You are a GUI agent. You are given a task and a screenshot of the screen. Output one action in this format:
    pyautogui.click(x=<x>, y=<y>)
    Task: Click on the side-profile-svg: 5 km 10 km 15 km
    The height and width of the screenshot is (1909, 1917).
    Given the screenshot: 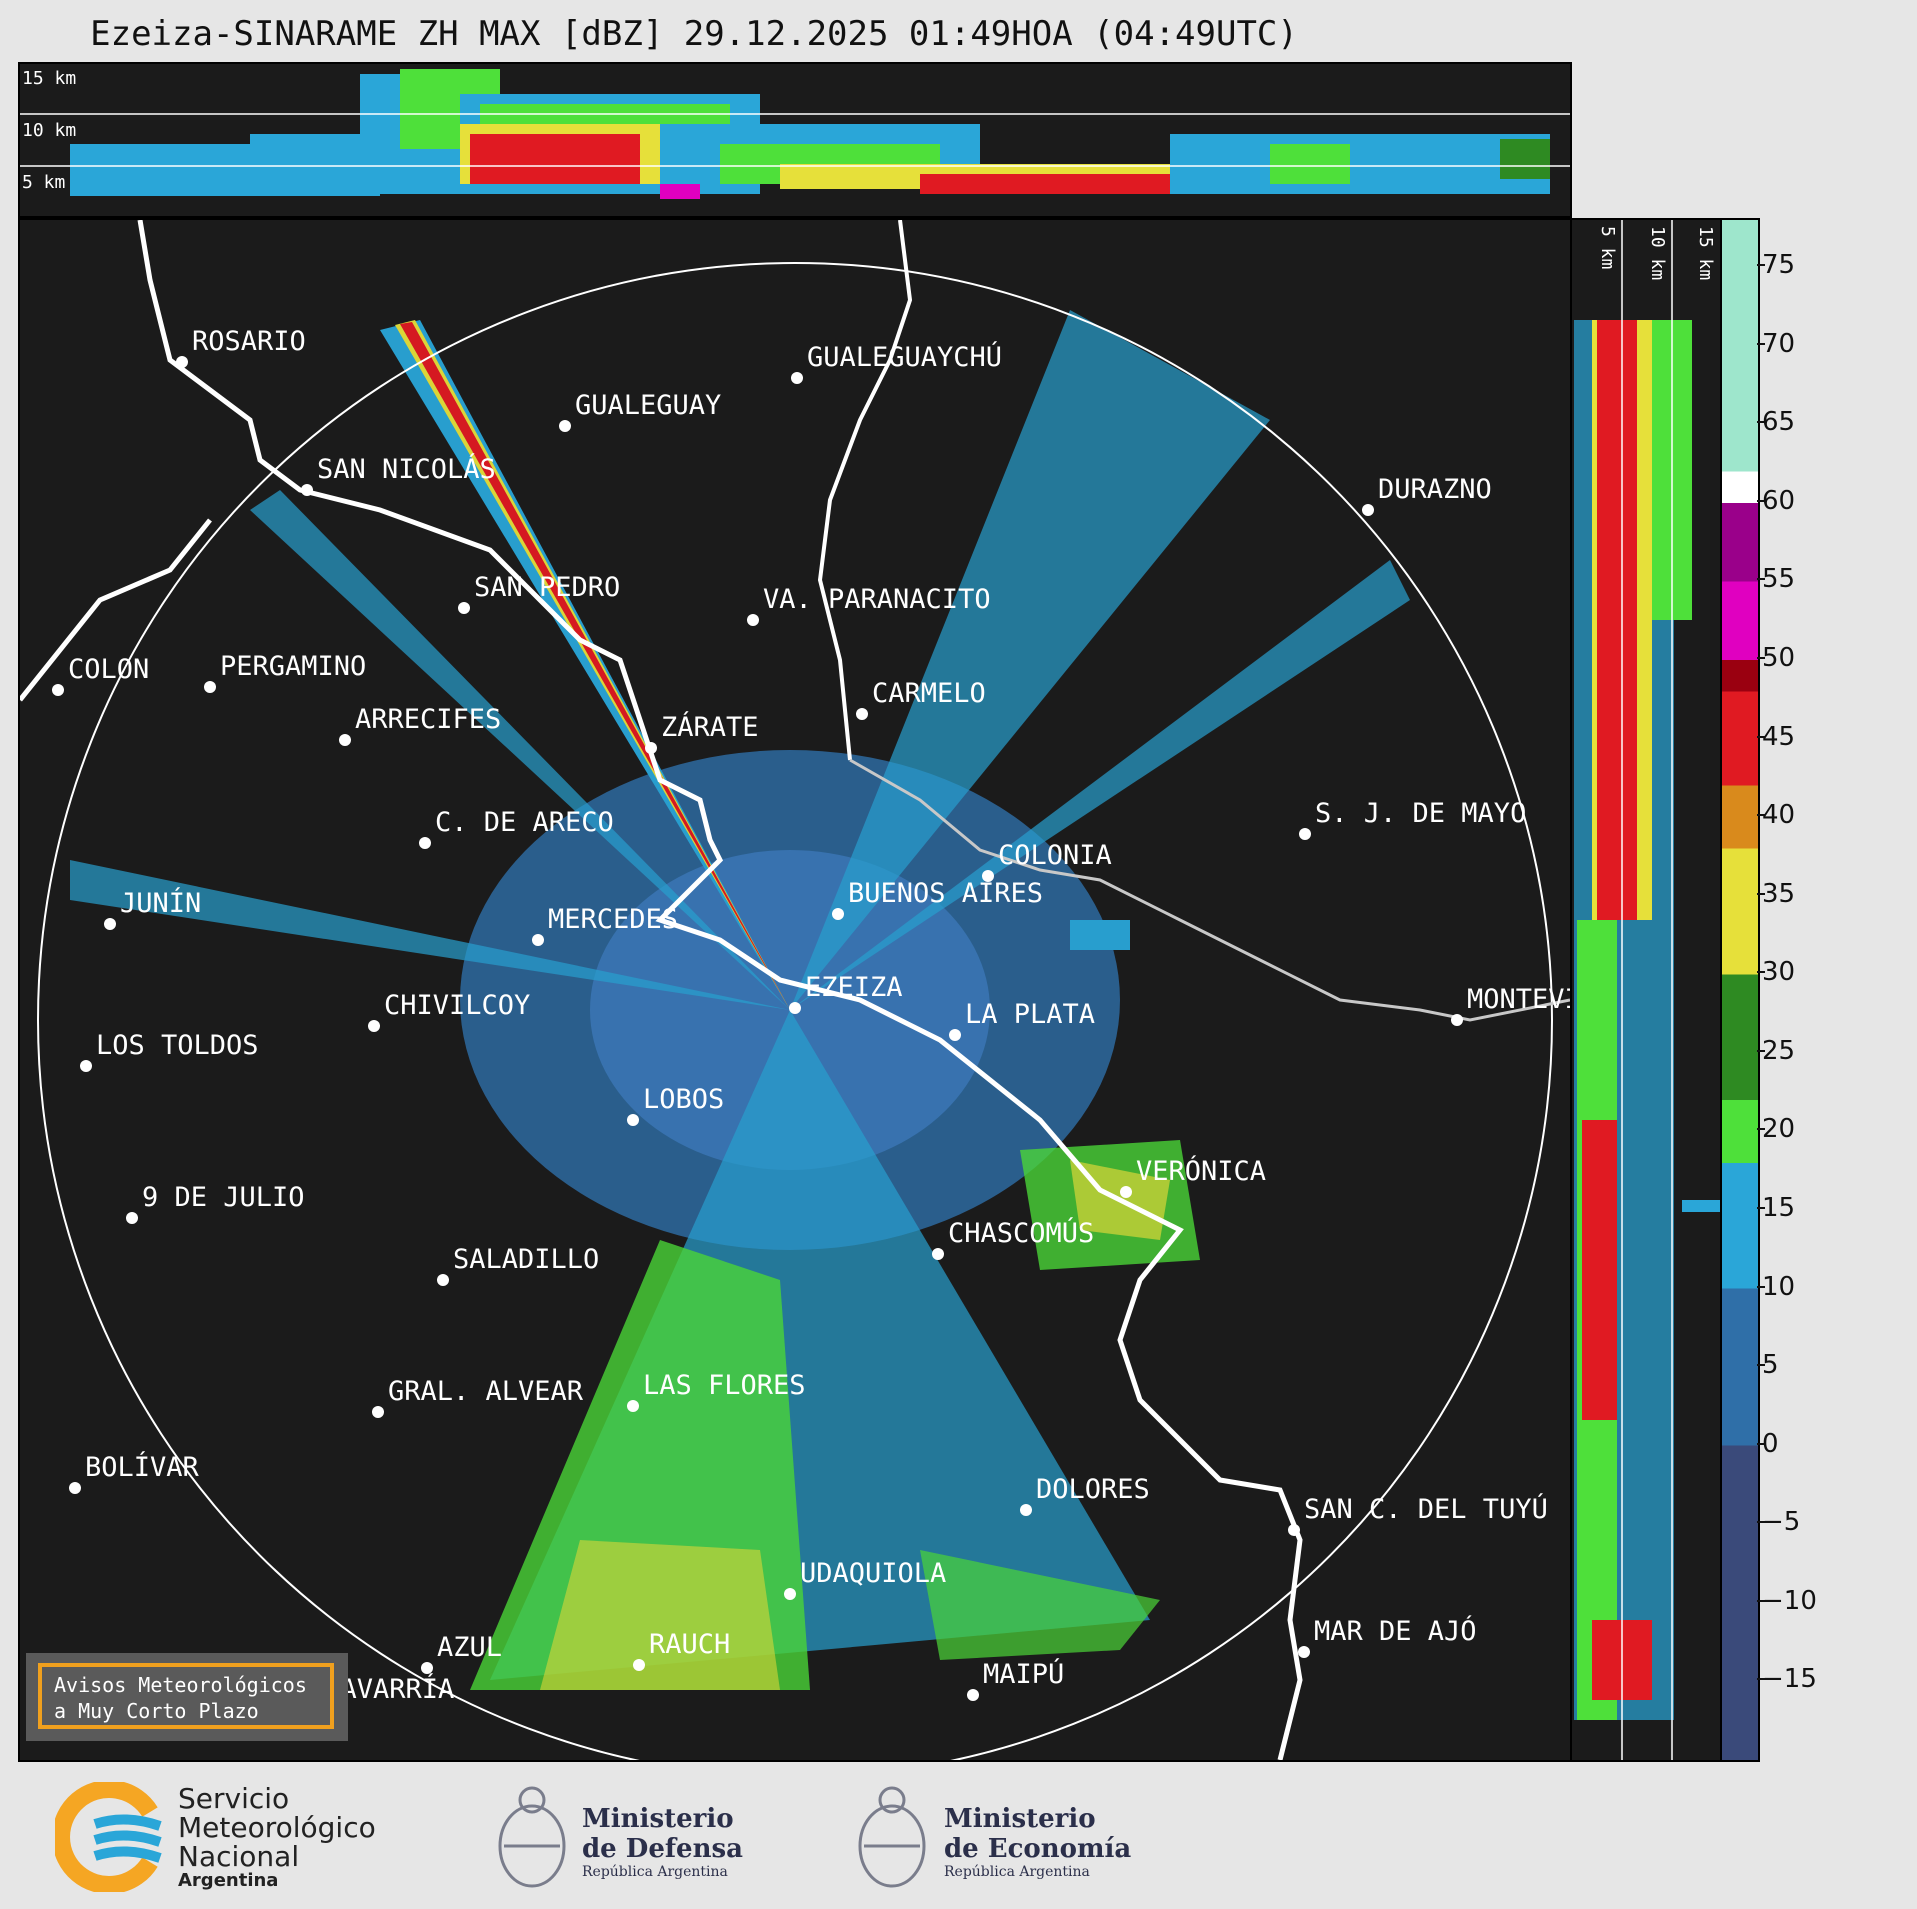 What is the action you would take?
    pyautogui.click(x=1647, y=990)
    